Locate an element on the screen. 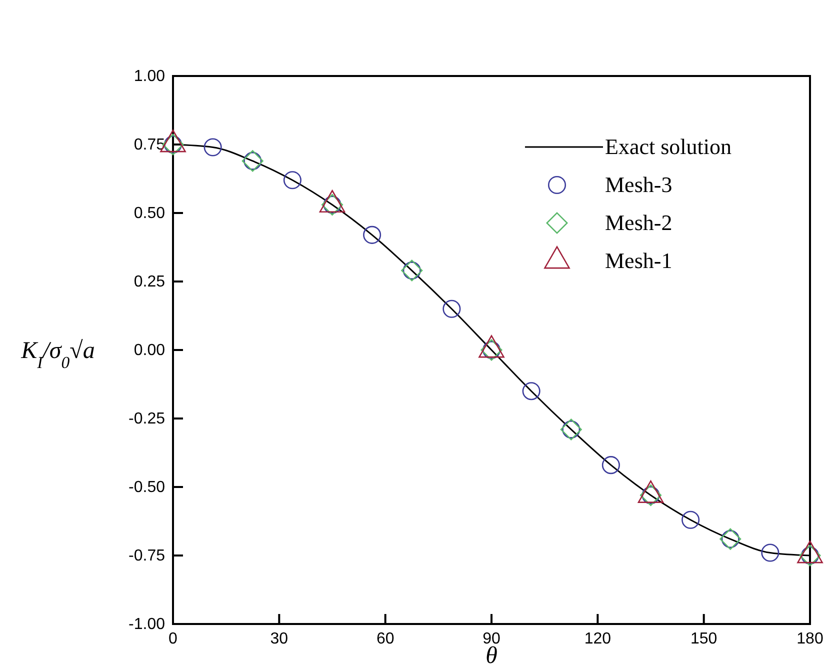  legend-label: Mesh-1 is located at coordinates (638, 260).